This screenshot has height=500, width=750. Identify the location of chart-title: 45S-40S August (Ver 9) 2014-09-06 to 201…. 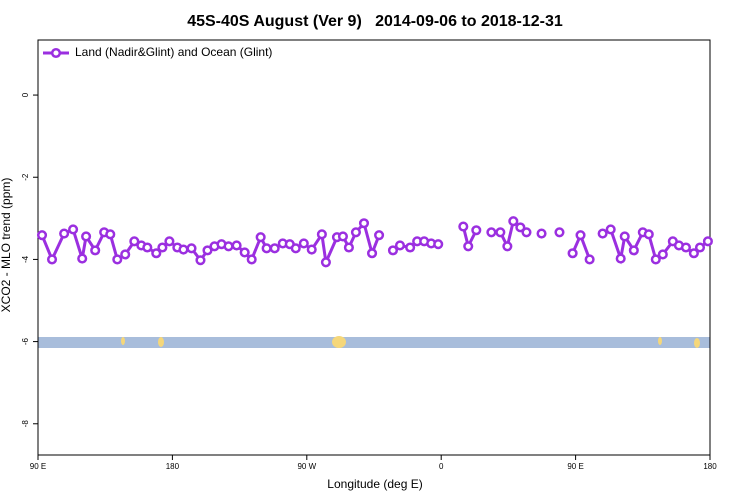
(375, 21).